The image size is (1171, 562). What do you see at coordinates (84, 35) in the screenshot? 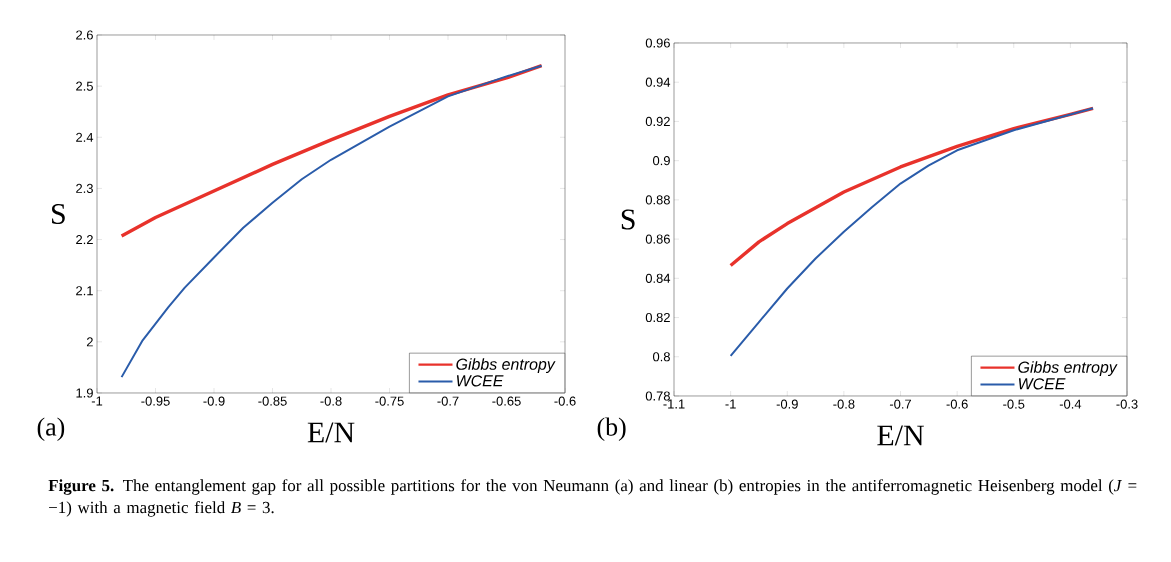
I see `y-tick-label: 2.6` at bounding box center [84, 35].